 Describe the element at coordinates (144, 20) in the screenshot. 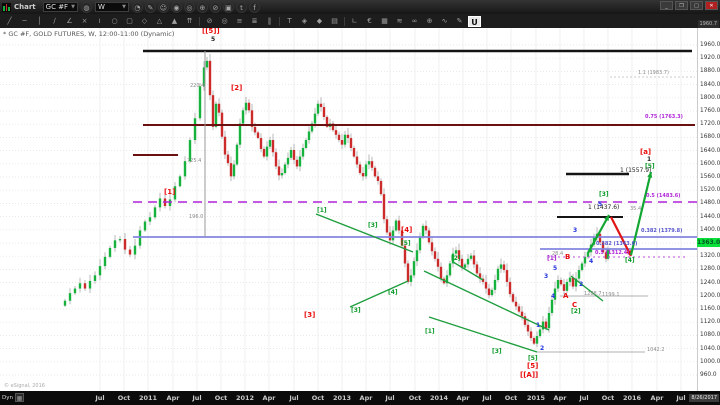

I see `draw-tool-icon-9: ◇` at that location.